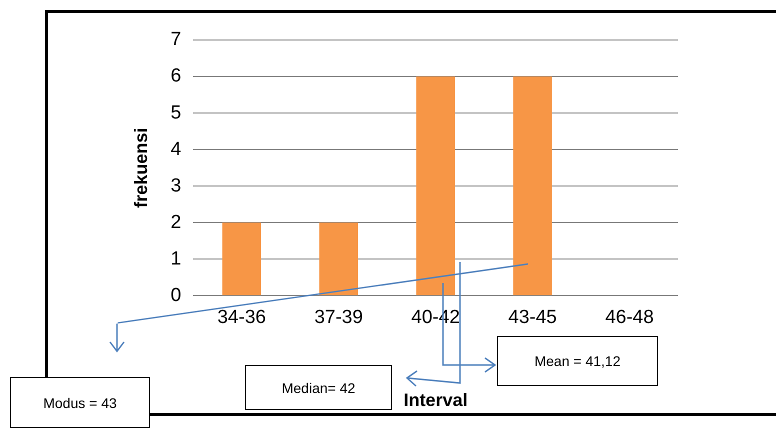  What do you see at coordinates (436, 400) in the screenshot?
I see `x-axis-title: Interval` at bounding box center [436, 400].